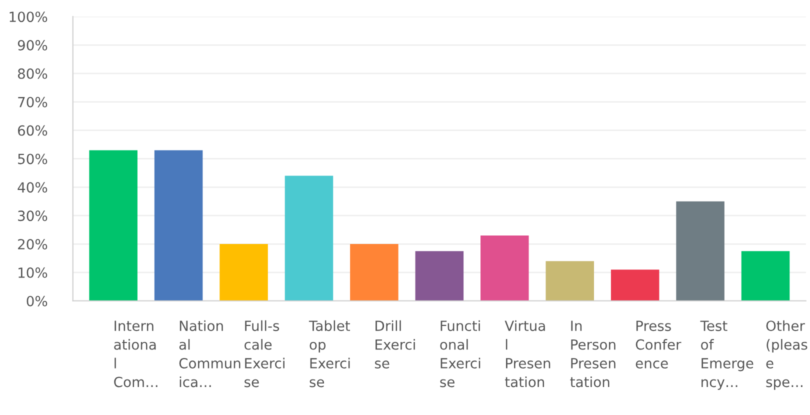 This screenshot has width=810, height=415. Describe the element at coordinates (264, 354) in the screenshot. I see `x-tick-label: Full-s cale Exerci se` at that location.